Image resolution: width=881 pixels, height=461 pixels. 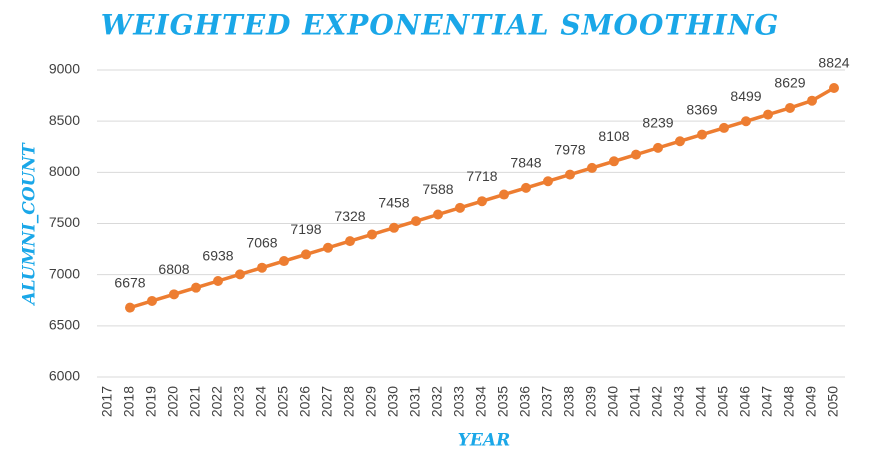 I want to click on x-tick-label: 2025, so click(x=283, y=401).